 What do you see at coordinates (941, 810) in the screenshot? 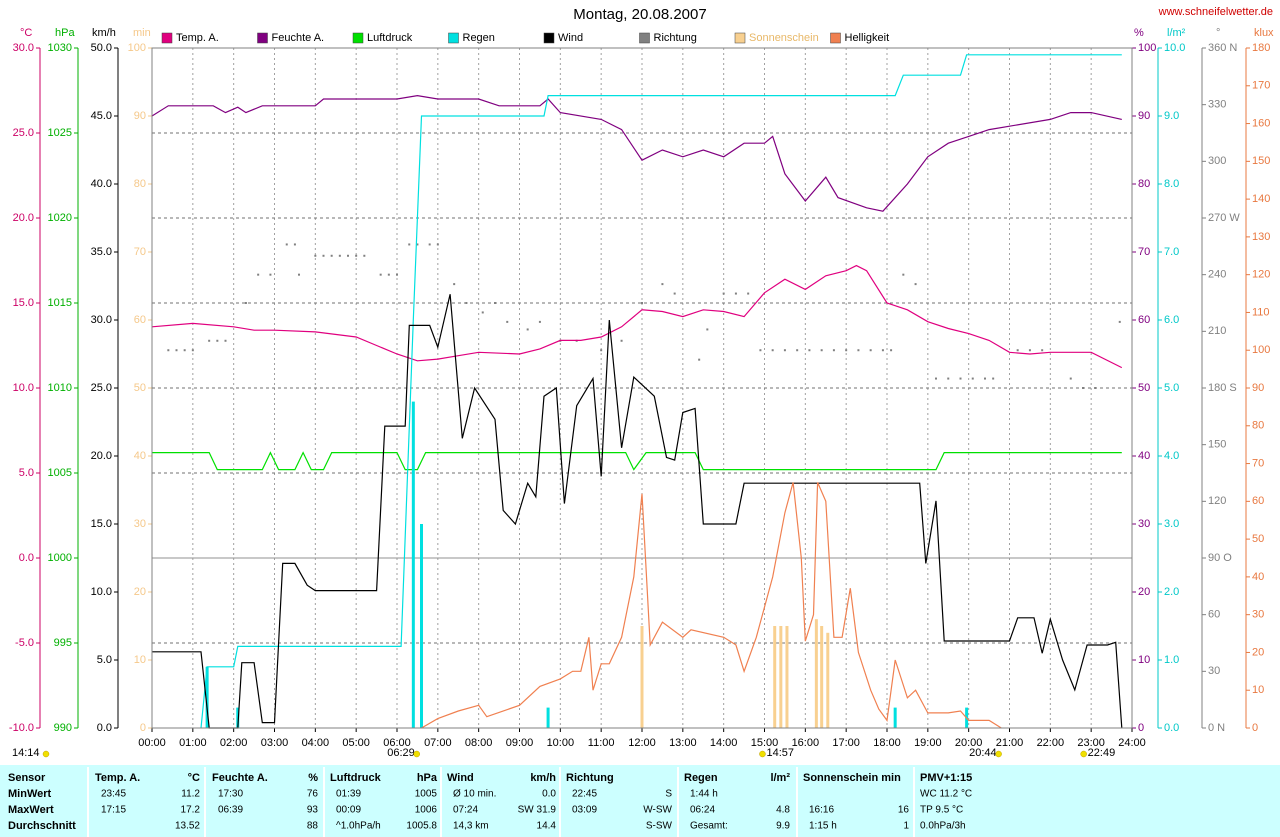
I see `stats-cell: TP 9.5 °C` at bounding box center [941, 810].